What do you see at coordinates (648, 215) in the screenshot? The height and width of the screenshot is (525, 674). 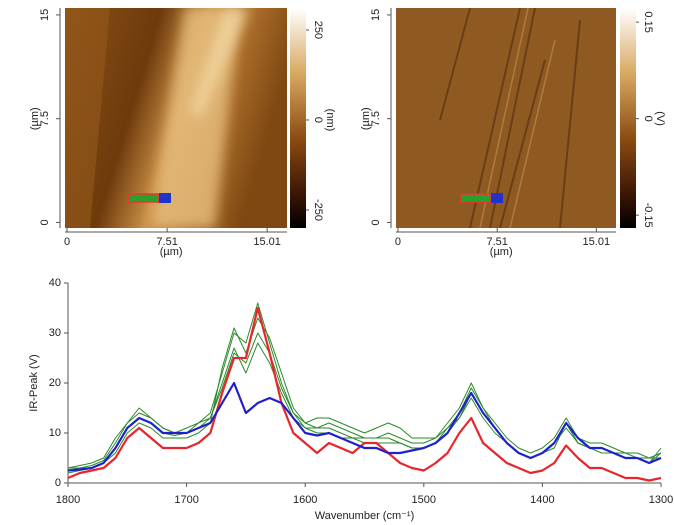 I see `colorbar-tick-label: -0.15` at bounding box center [648, 215].